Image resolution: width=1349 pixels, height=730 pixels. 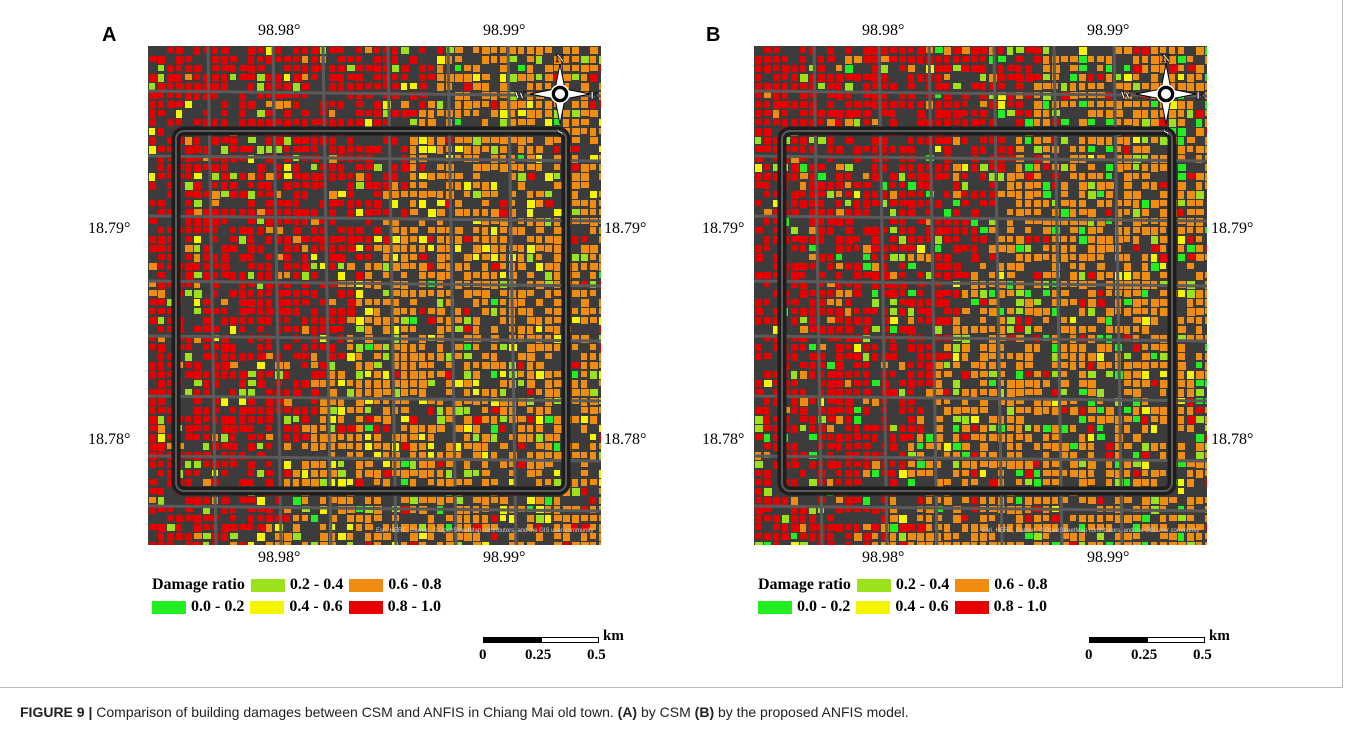 I want to click on panel-letter: B, so click(x=713, y=35).